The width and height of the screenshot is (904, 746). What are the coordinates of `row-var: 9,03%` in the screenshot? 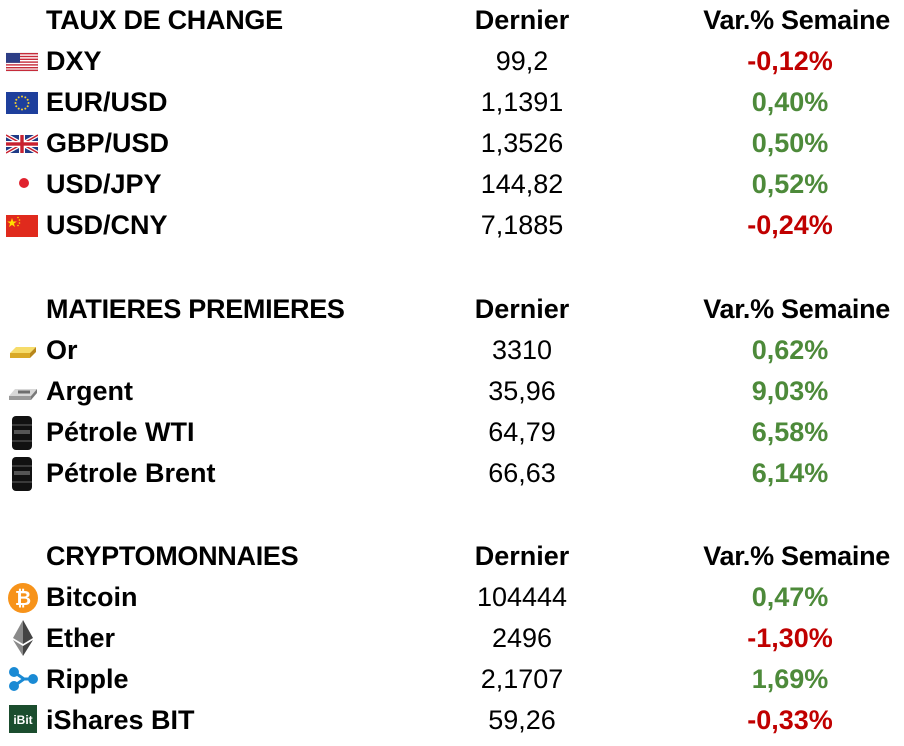 It's located at (790, 391).